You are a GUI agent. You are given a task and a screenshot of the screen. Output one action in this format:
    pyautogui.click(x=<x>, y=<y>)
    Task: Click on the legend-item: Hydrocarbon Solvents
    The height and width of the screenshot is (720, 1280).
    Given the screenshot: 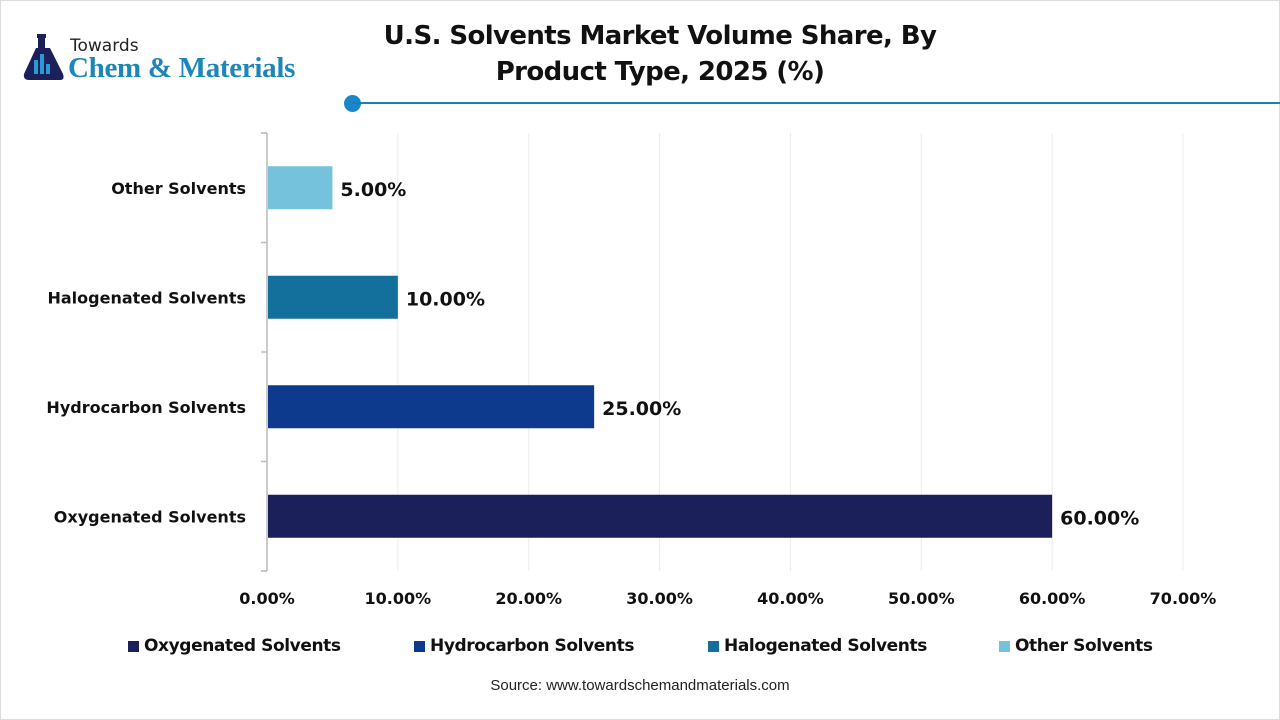 What is the action you would take?
    pyautogui.click(x=524, y=646)
    